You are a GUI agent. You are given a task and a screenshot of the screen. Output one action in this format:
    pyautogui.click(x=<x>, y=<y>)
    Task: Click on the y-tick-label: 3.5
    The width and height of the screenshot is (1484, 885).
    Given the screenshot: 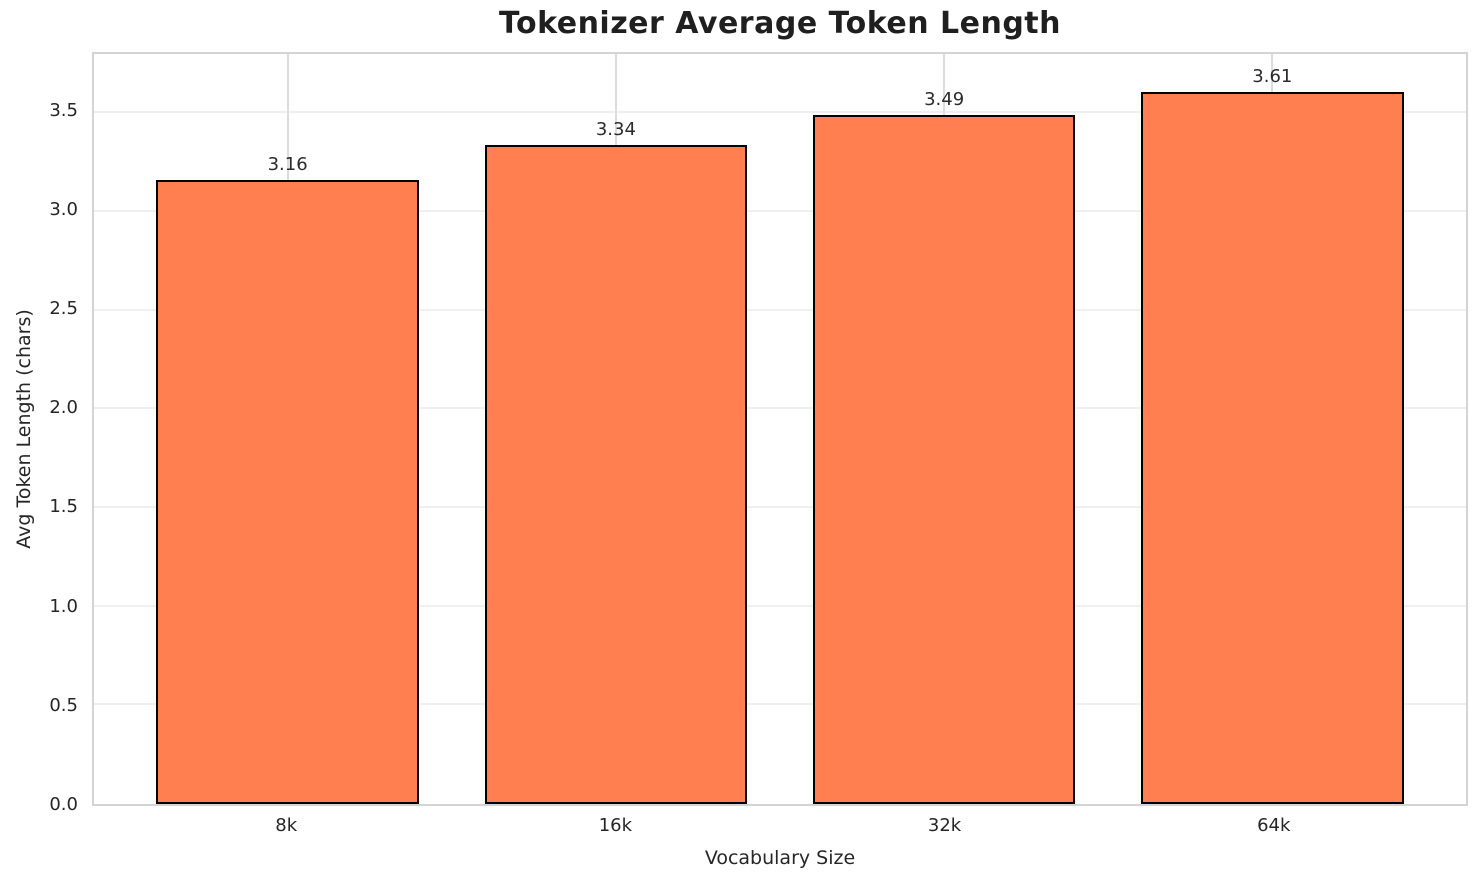 What is the action you would take?
    pyautogui.click(x=63, y=110)
    